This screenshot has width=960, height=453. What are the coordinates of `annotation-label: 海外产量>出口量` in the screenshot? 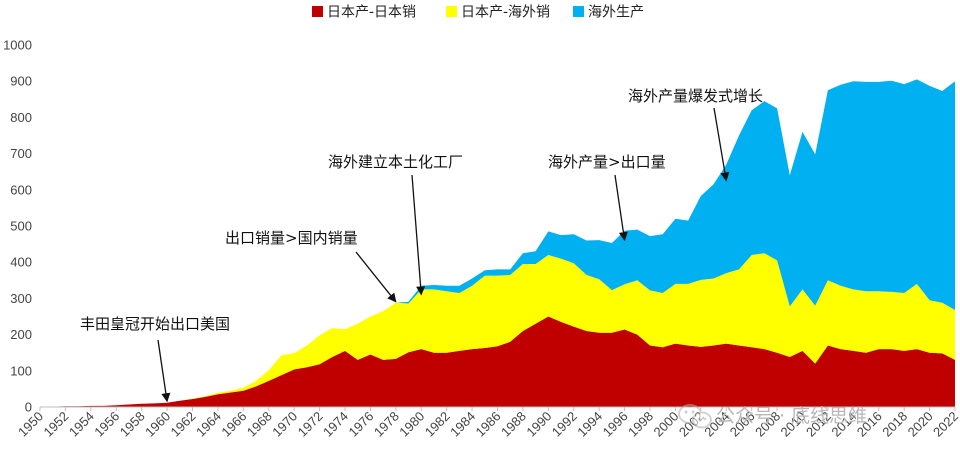 It's located at (607, 162).